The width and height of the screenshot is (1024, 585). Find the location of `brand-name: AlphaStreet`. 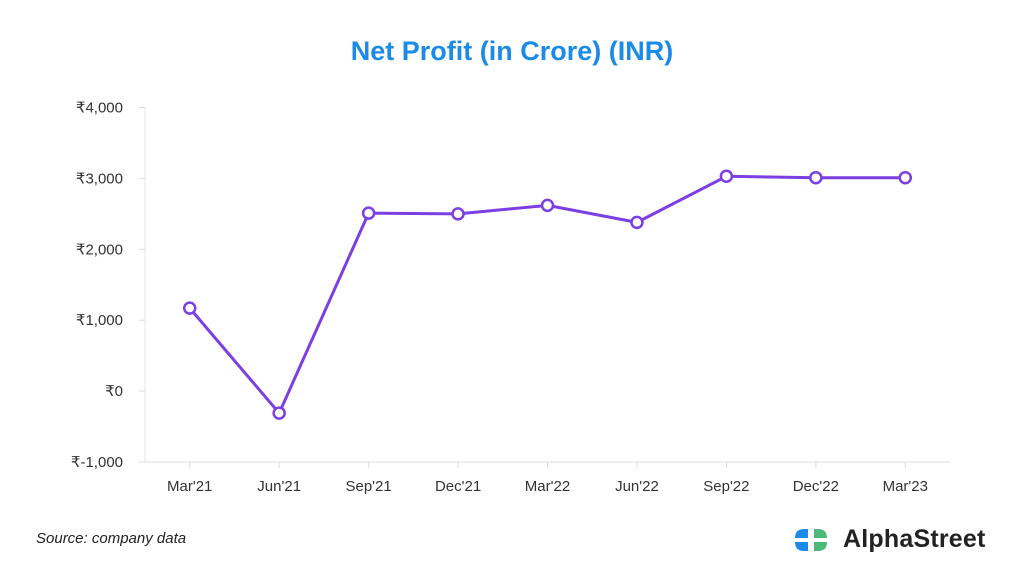

brand-name: AlphaStreet is located at coordinates (914, 539).